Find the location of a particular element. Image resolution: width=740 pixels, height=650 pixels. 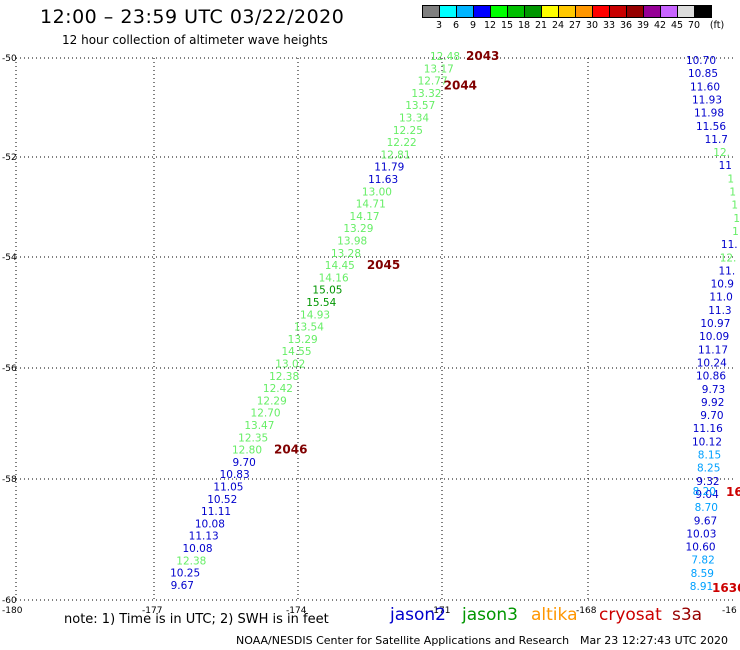

track-a-wave-height: 14.45 is located at coordinates (340, 266).